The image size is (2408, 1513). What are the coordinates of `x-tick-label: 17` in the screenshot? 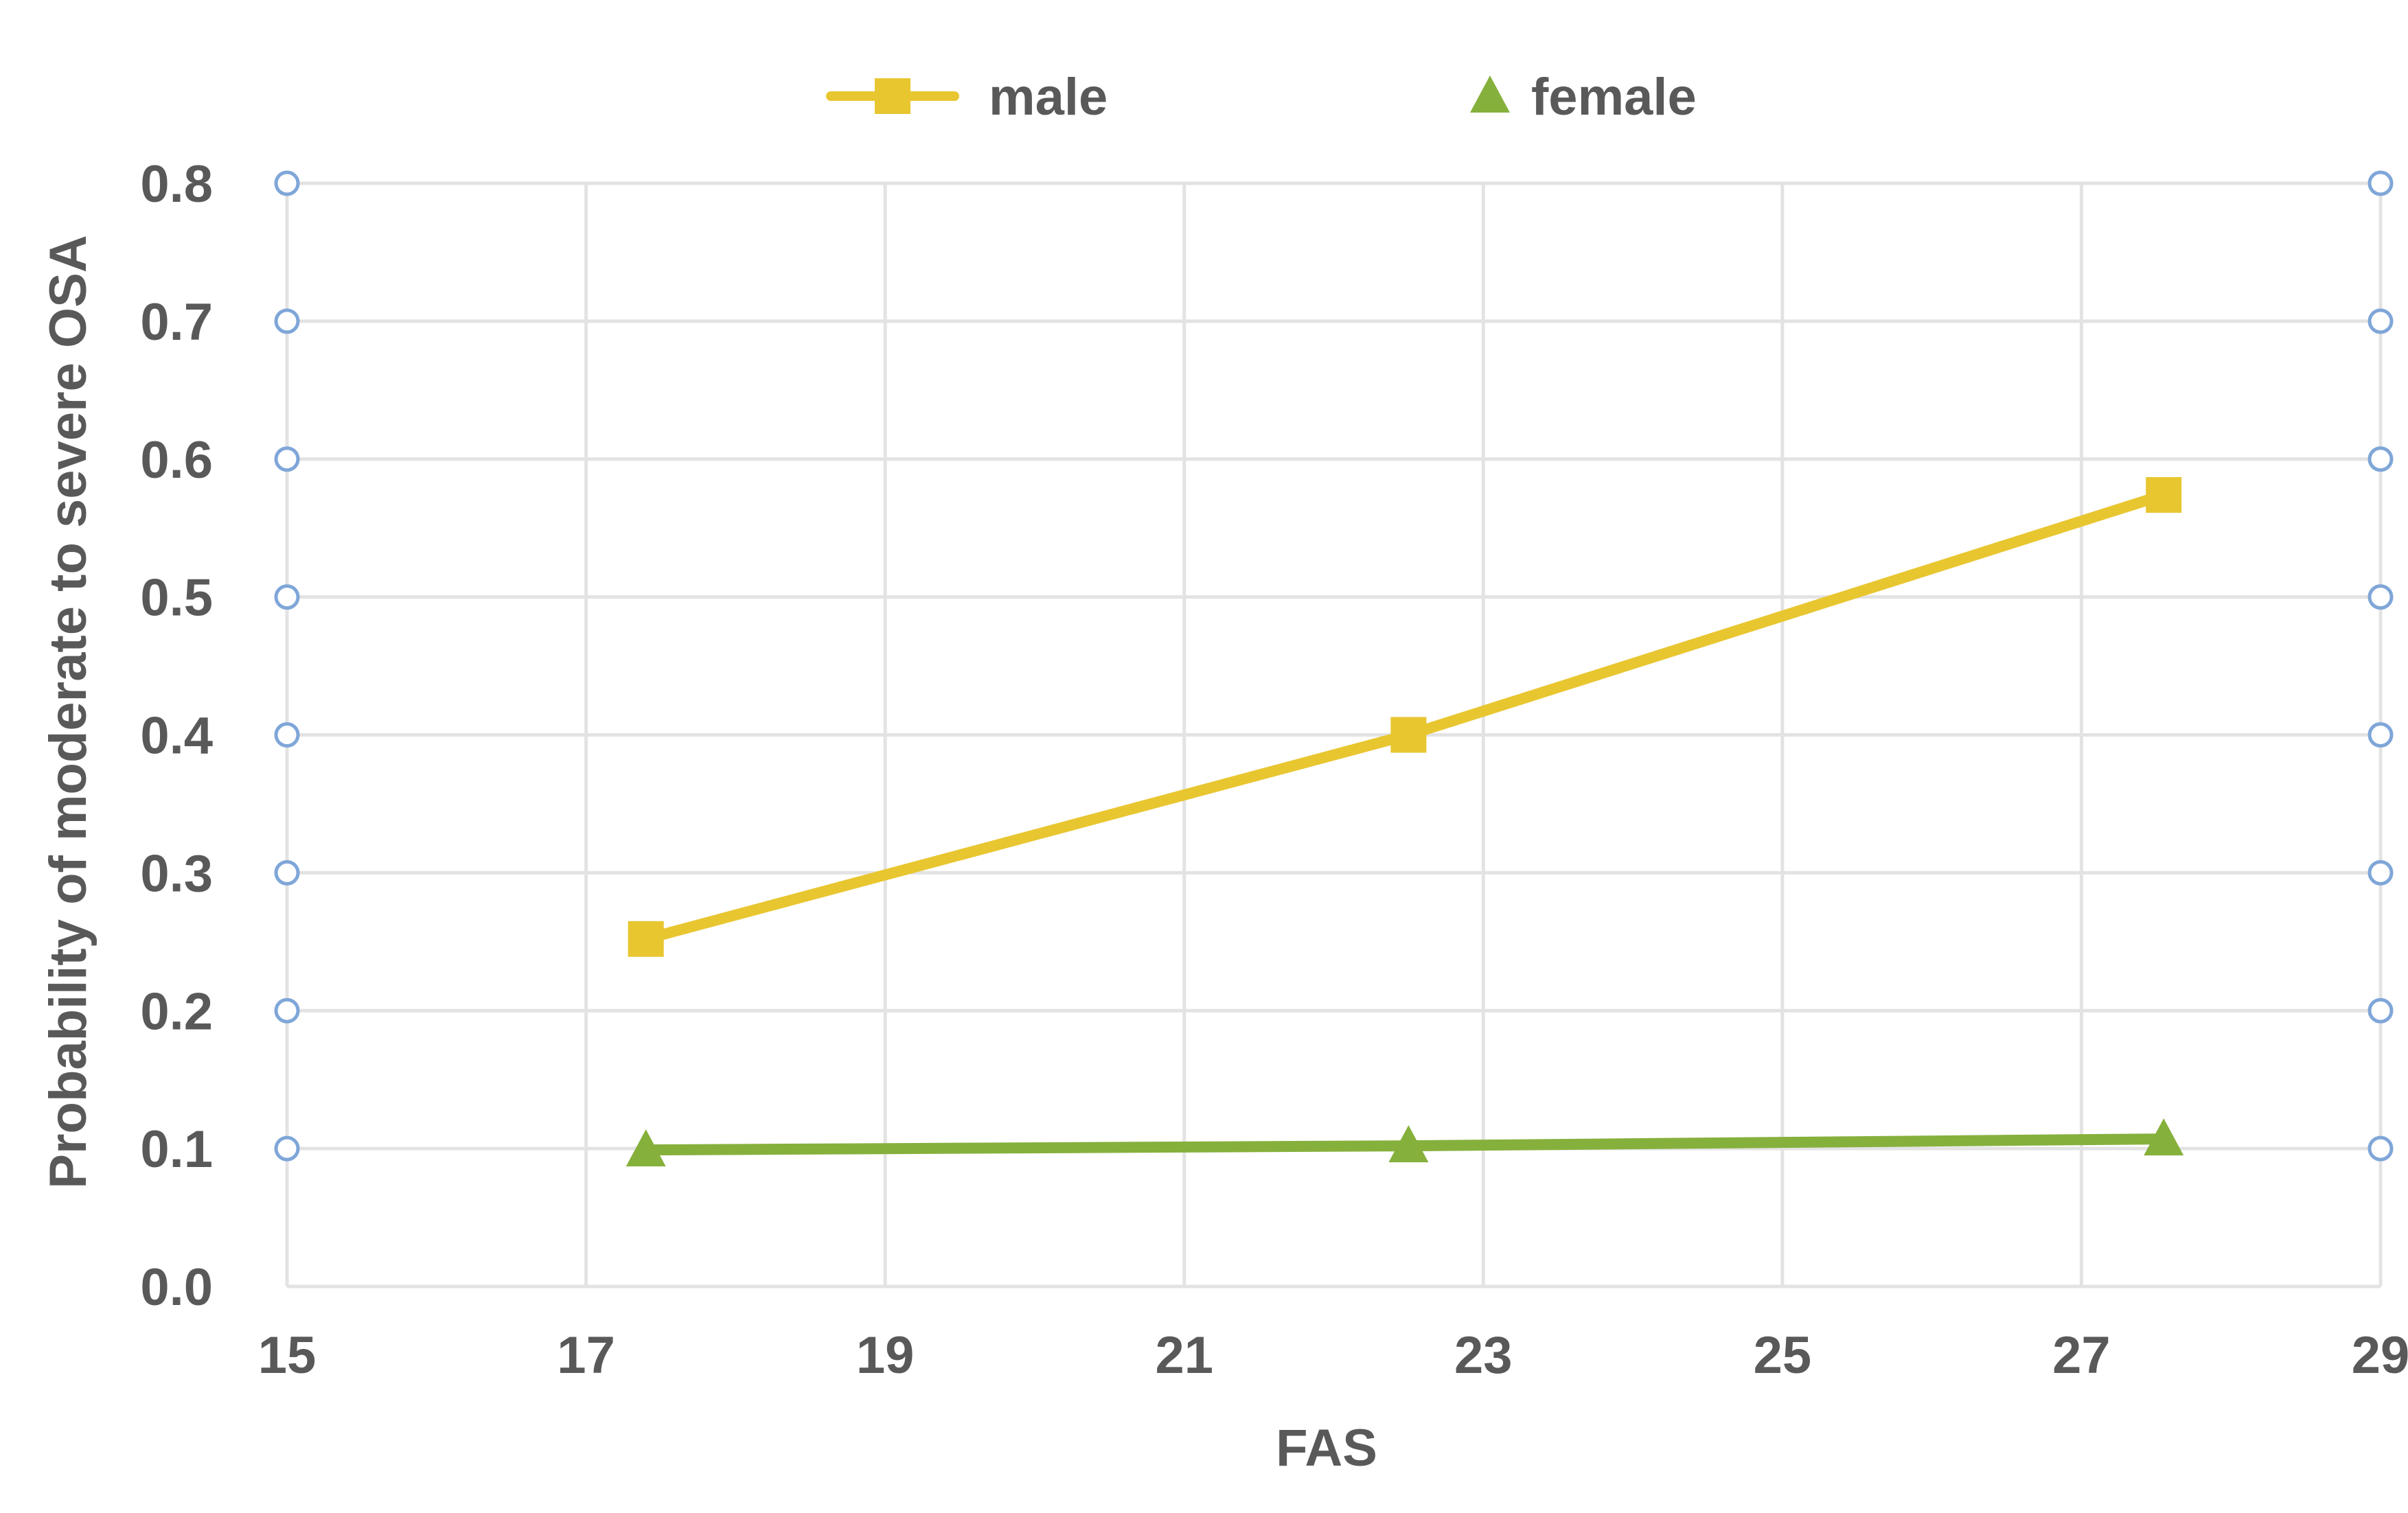 It's located at (586, 1355).